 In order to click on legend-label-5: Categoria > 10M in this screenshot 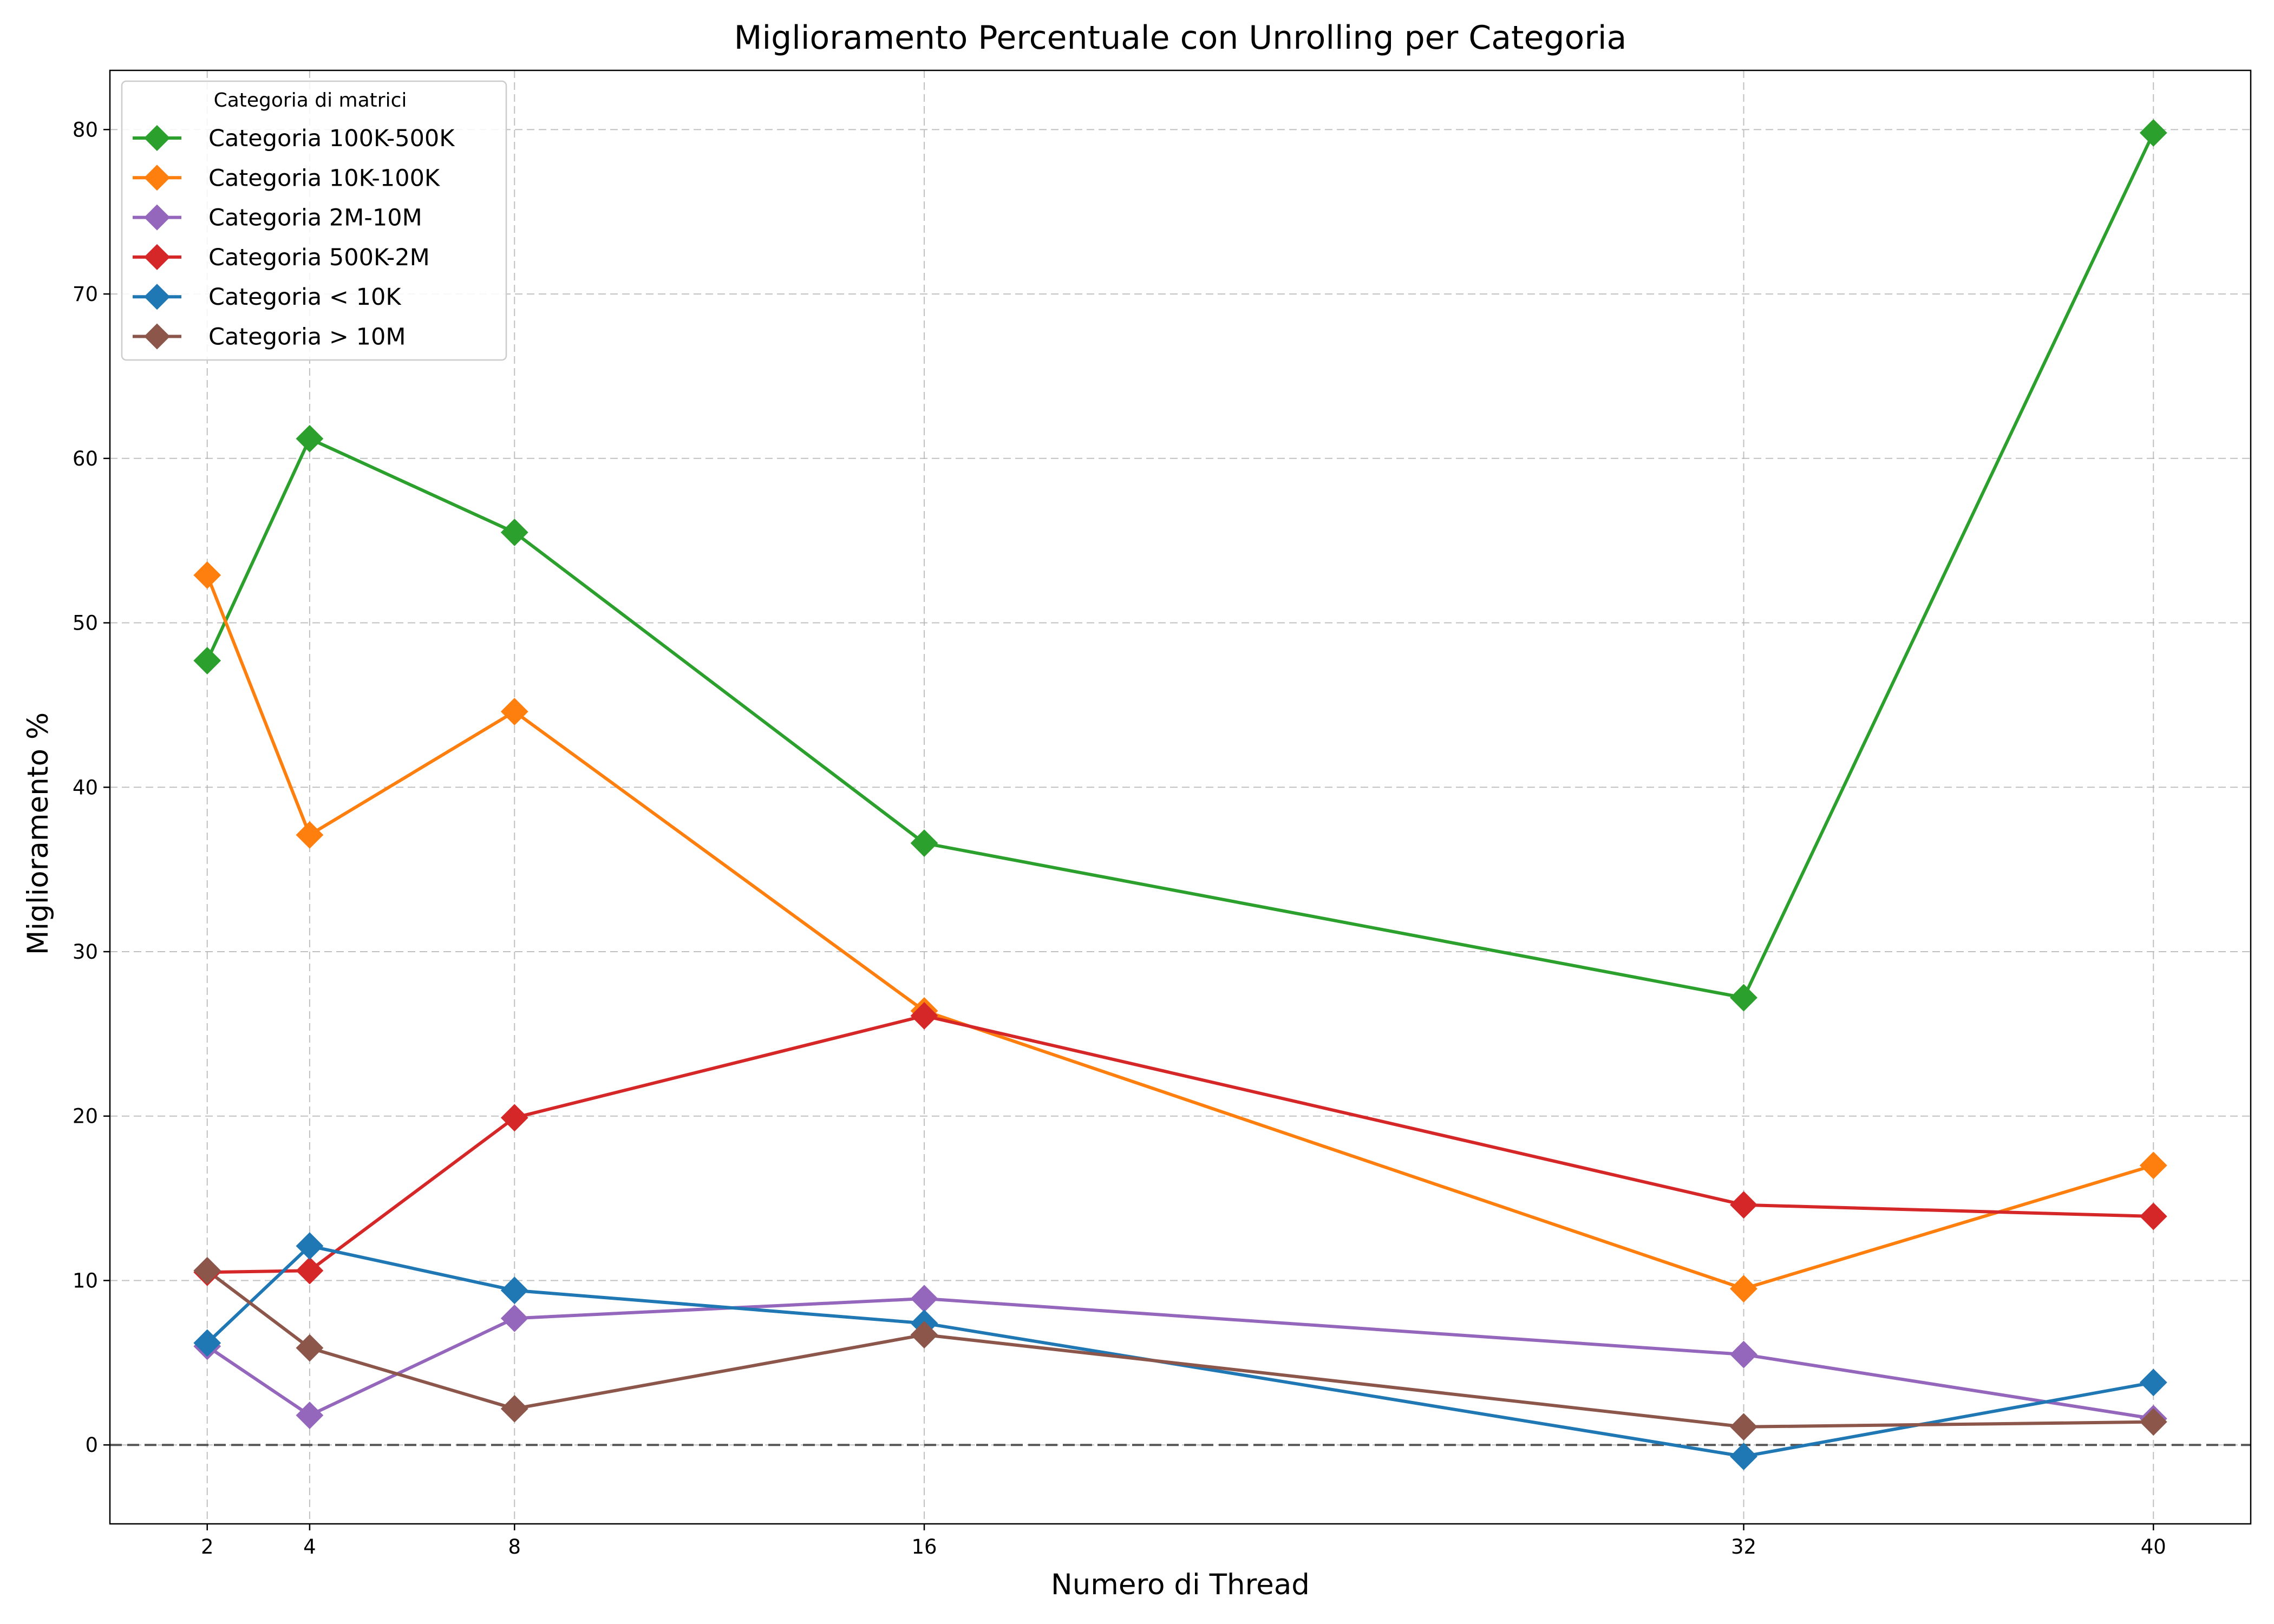, I will do `click(307, 338)`.